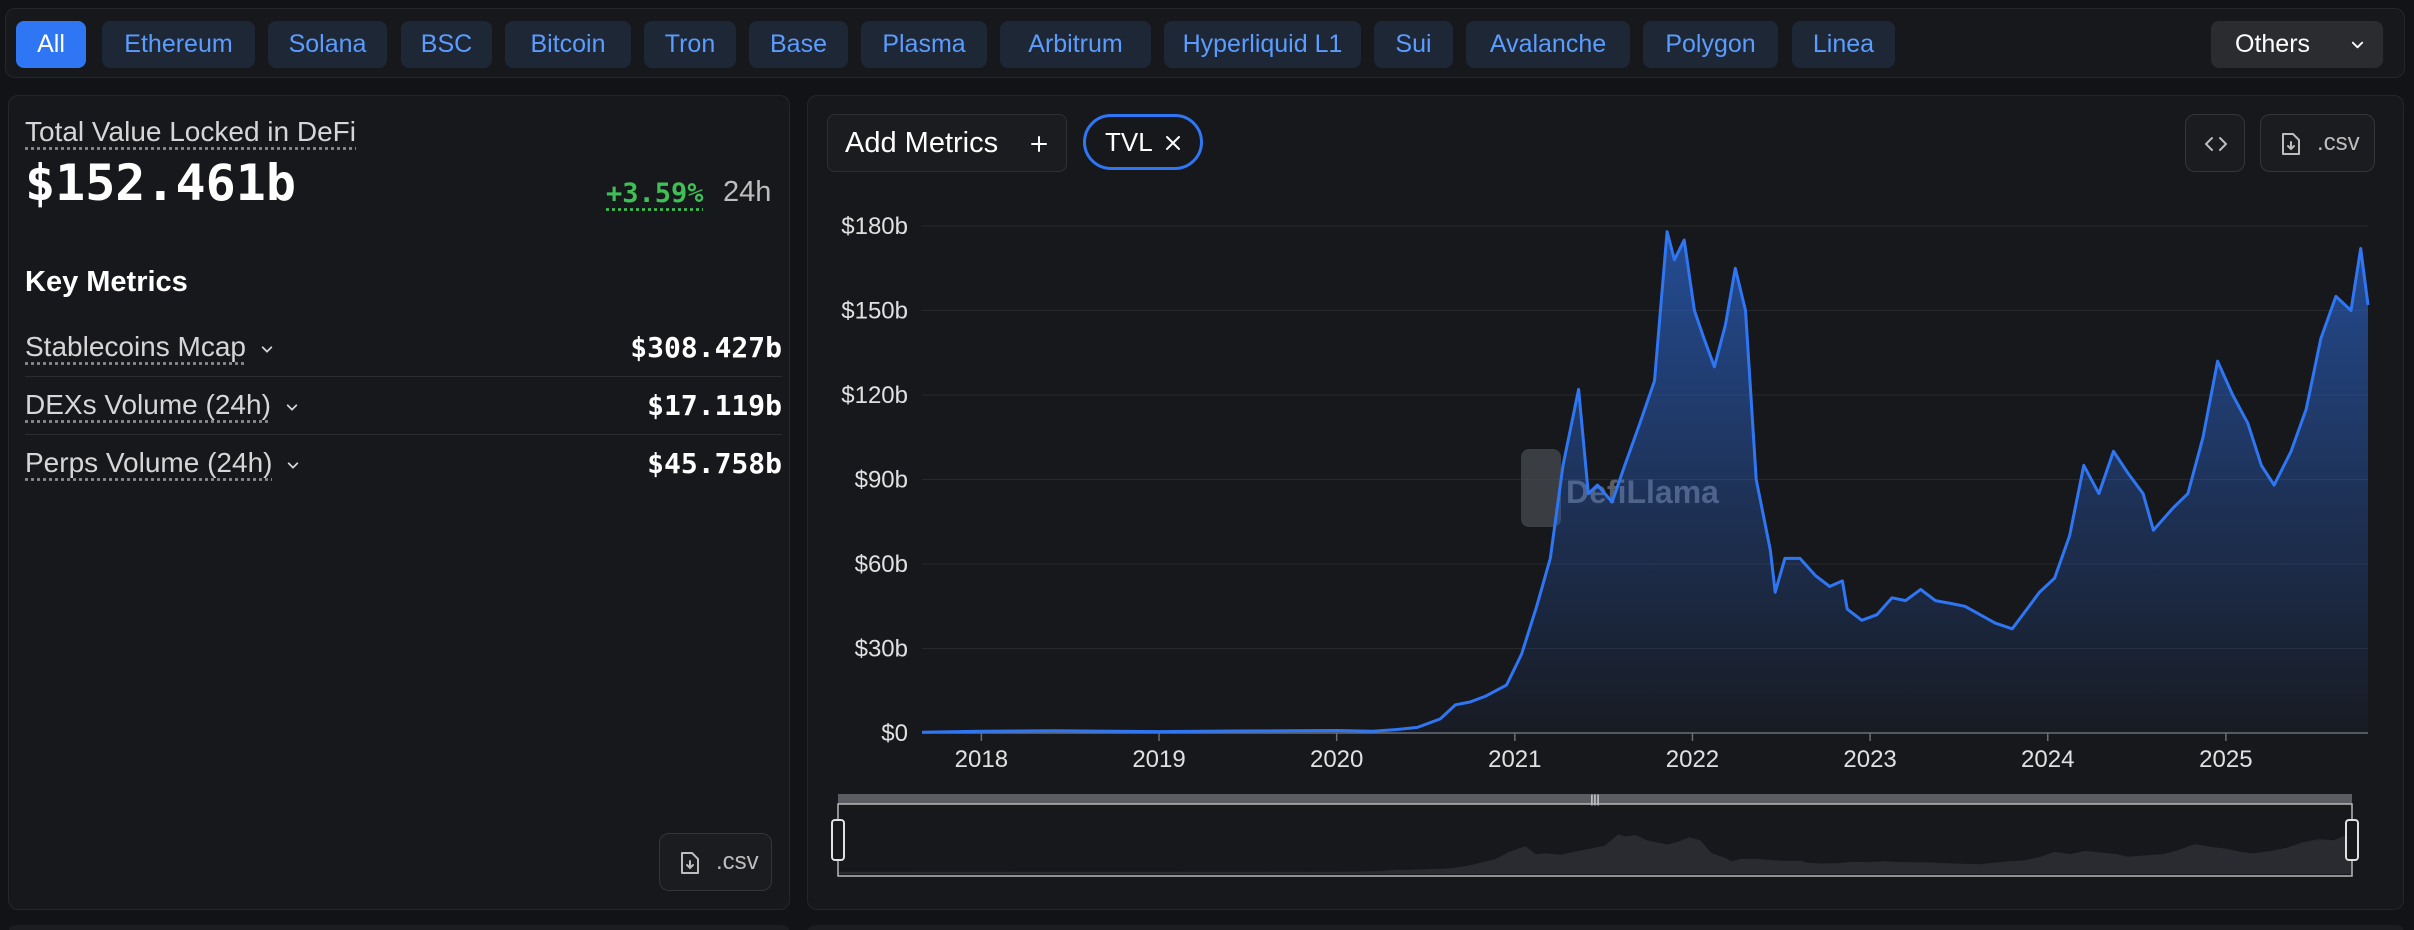 This screenshot has width=2414, height=930. I want to click on tvl-period: 24h, so click(747, 192).